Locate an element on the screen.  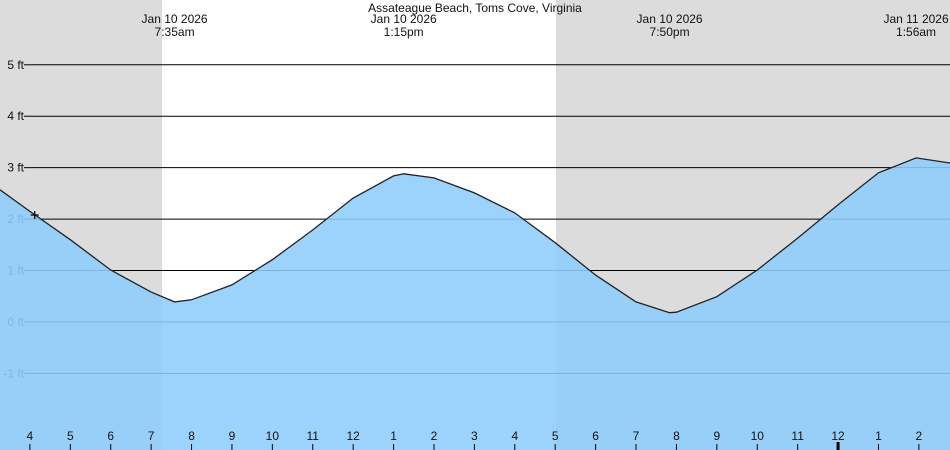
event-time: 7:50pm is located at coordinates (670, 32).